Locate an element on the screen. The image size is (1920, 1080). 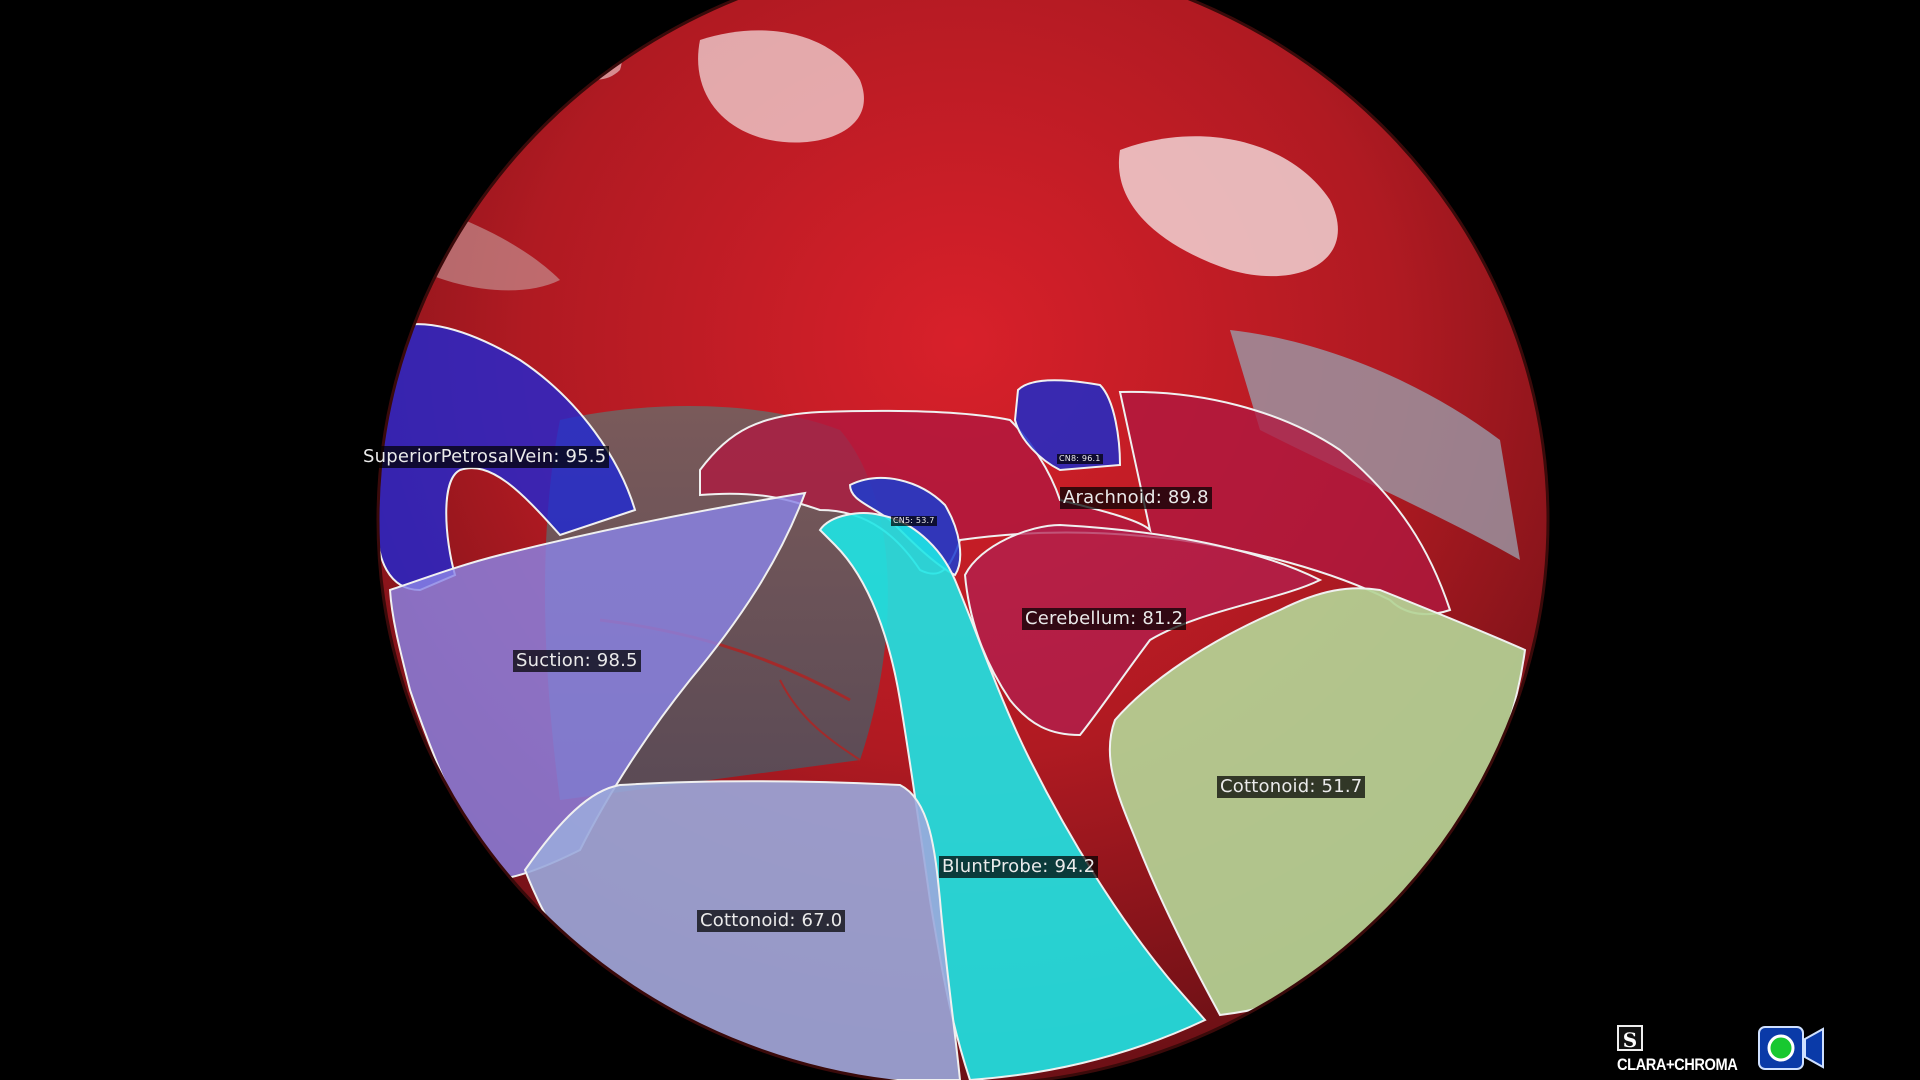
watermark-logo: S CLARA+CHROMA is located at coordinates (1727, 1049).